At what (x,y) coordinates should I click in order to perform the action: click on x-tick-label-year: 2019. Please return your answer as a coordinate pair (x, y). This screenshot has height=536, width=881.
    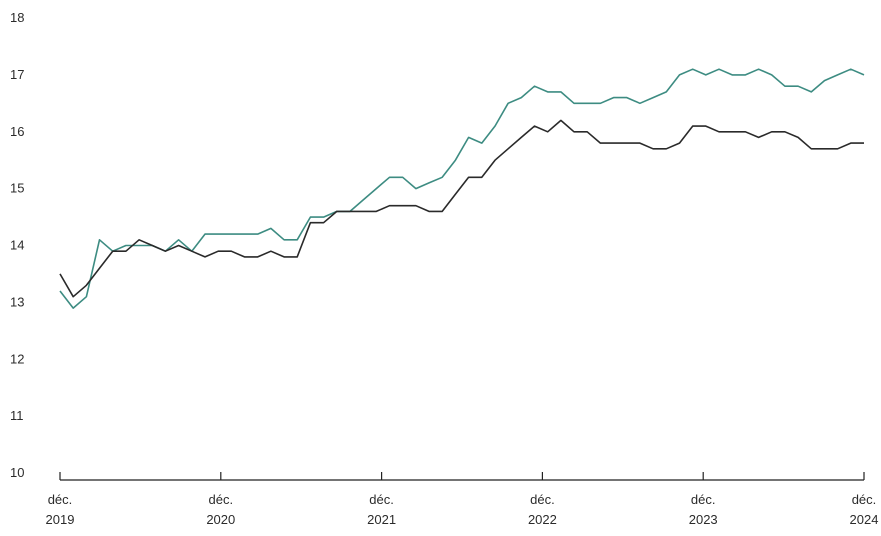
    Looking at the image, I should click on (60, 519).